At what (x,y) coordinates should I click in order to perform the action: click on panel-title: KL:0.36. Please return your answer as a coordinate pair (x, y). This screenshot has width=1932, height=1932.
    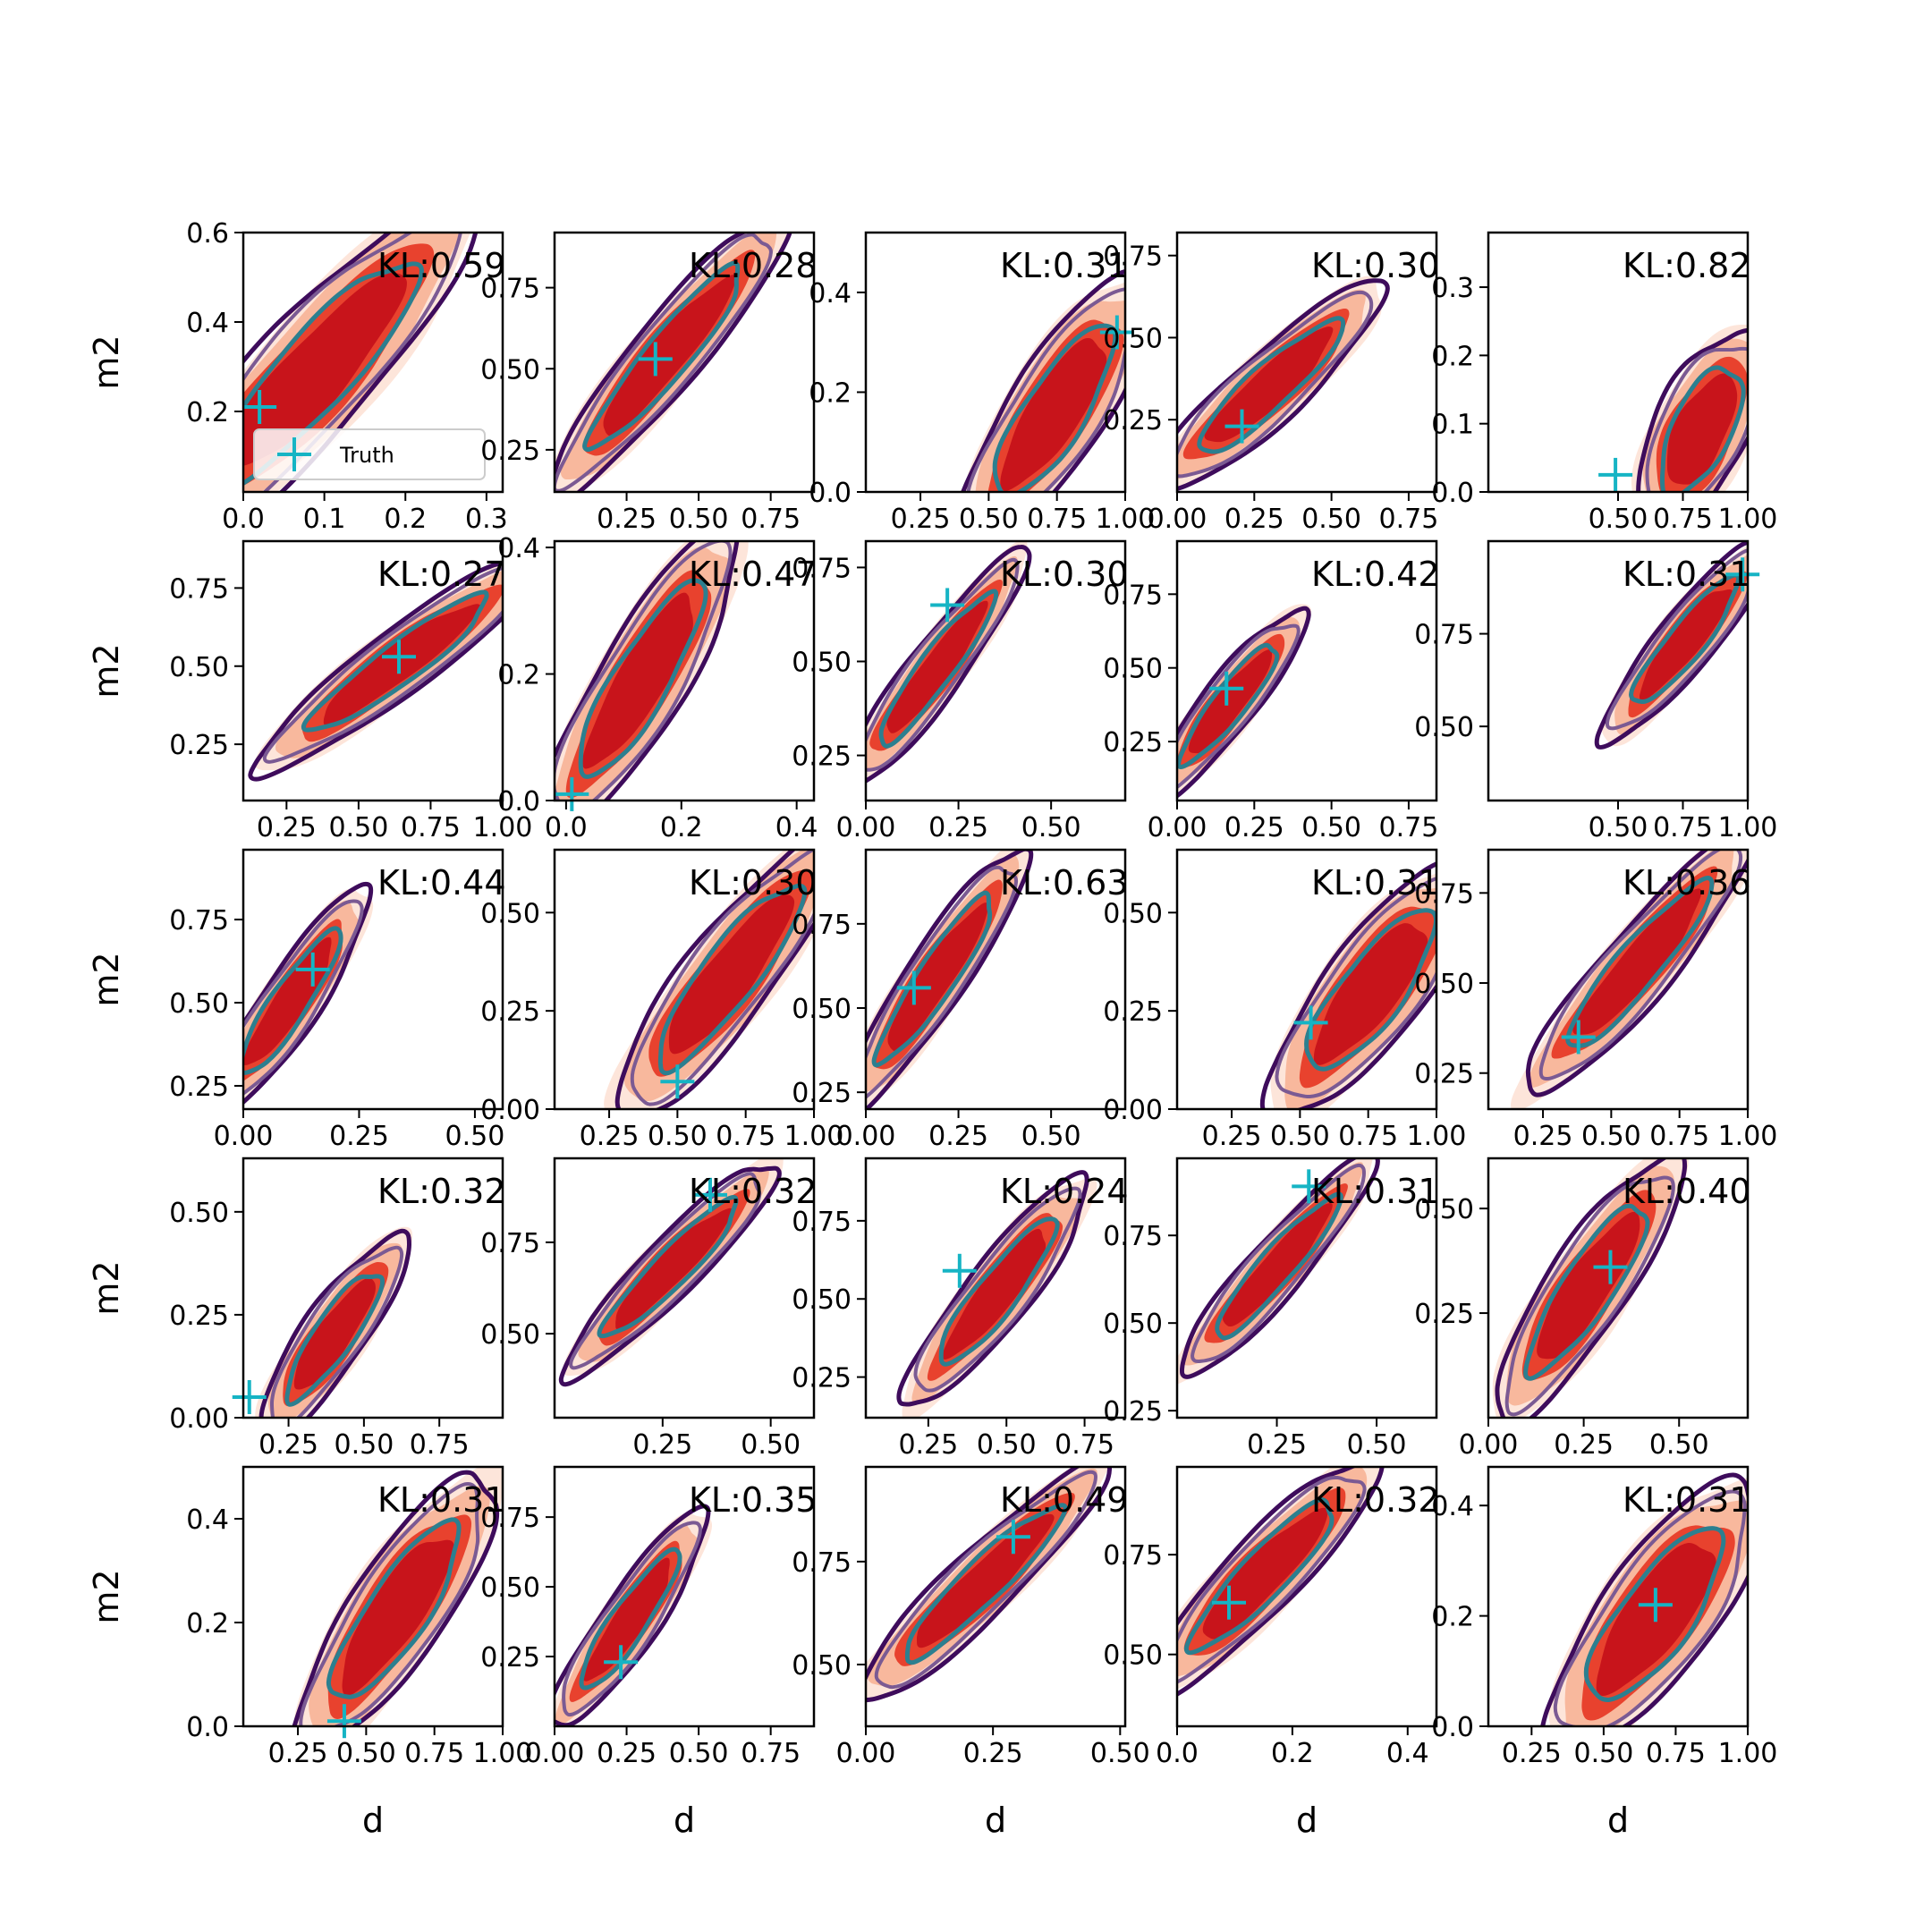
    Looking at the image, I should click on (1687, 882).